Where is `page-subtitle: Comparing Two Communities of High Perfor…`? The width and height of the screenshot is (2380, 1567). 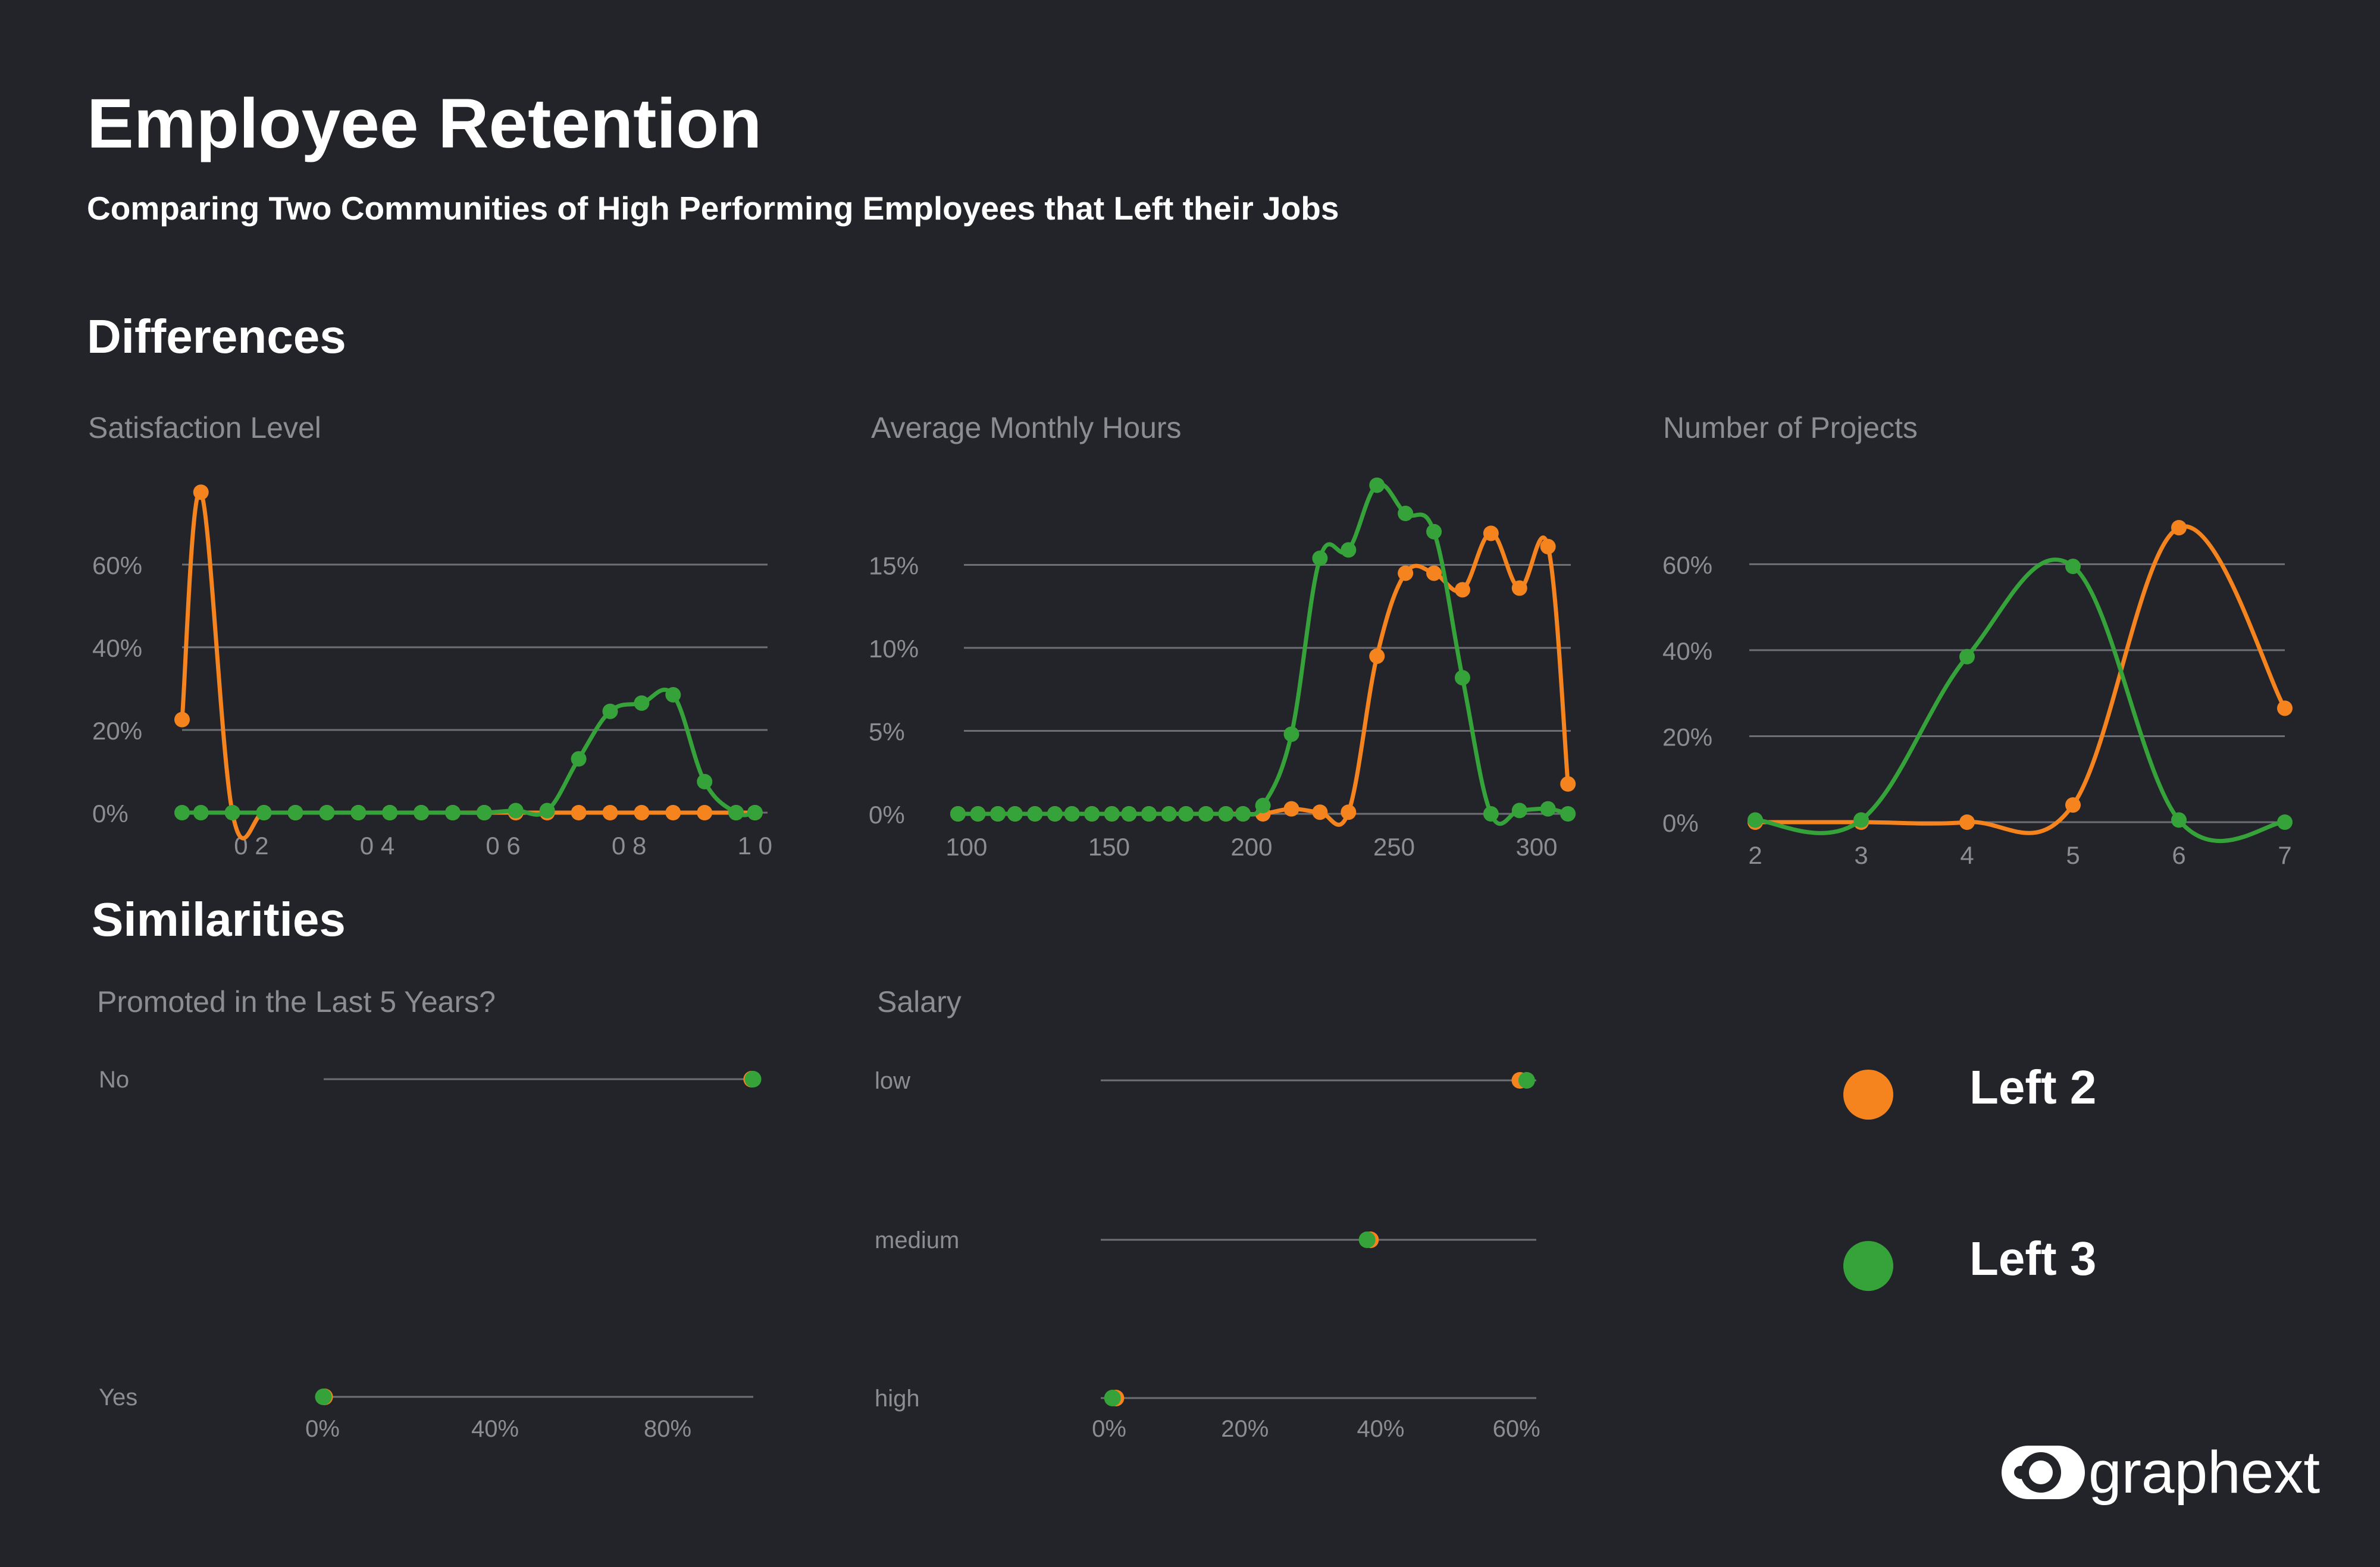 page-subtitle: Comparing Two Communities of High Perfor… is located at coordinates (713, 209).